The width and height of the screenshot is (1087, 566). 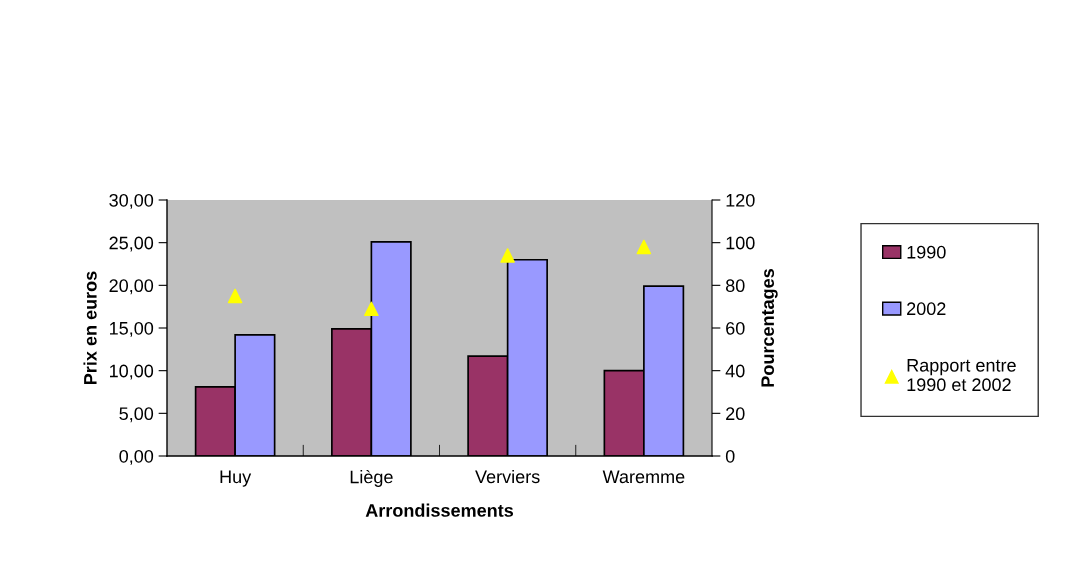 I want to click on y-tick-label: 5,00, so click(x=136, y=415).